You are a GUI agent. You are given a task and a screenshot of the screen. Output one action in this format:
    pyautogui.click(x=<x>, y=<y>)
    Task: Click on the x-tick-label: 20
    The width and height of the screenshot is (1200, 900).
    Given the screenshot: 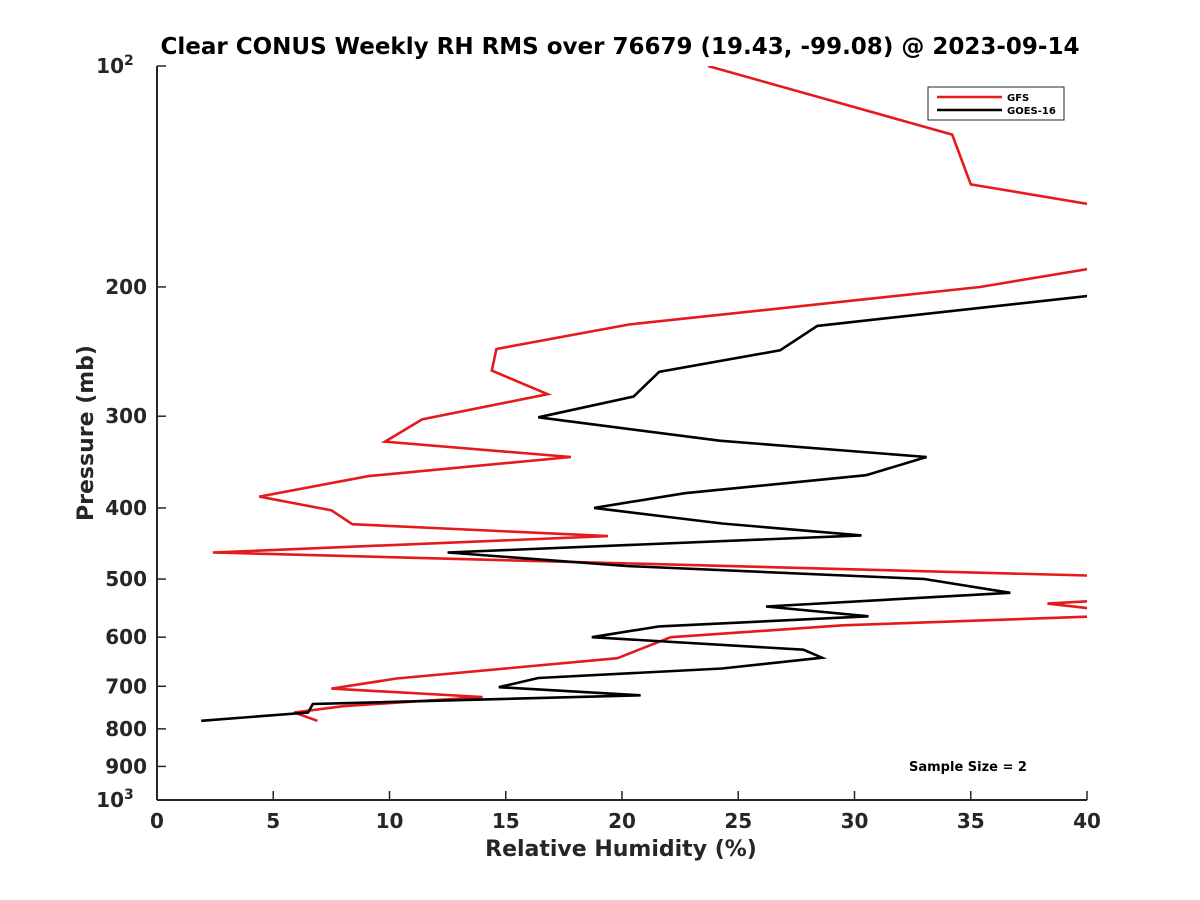 What is the action you would take?
    pyautogui.click(x=622, y=821)
    